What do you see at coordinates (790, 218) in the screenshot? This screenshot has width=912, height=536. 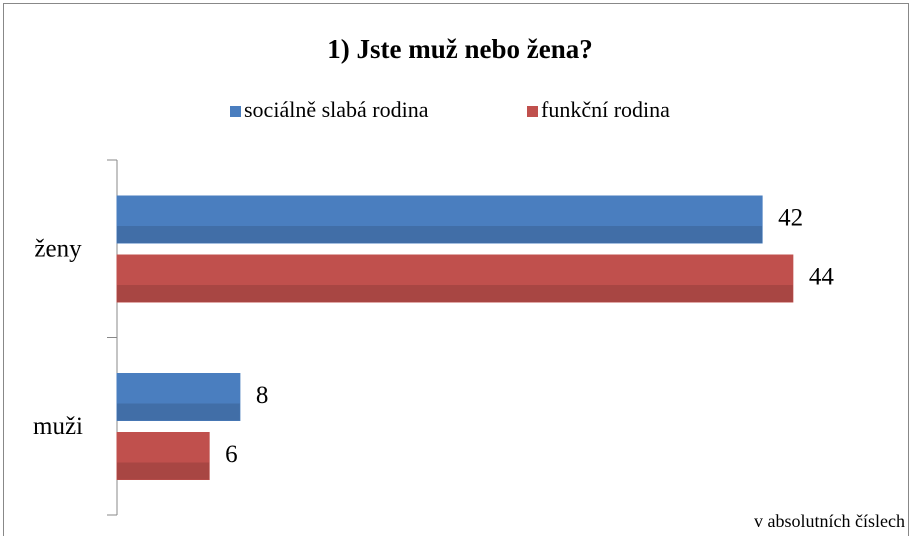 I see `data-label: 42` at bounding box center [790, 218].